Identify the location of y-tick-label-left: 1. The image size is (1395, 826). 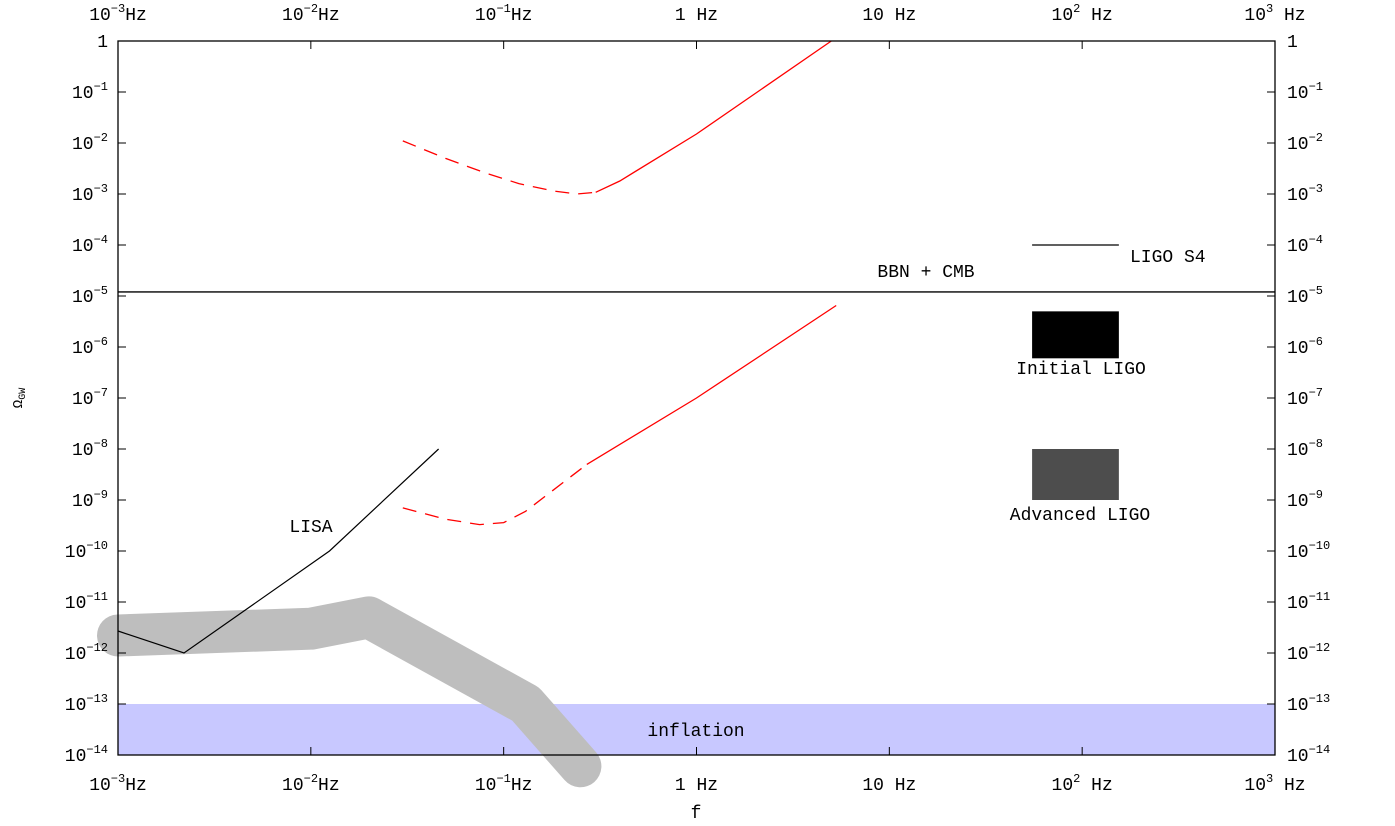
(102, 43).